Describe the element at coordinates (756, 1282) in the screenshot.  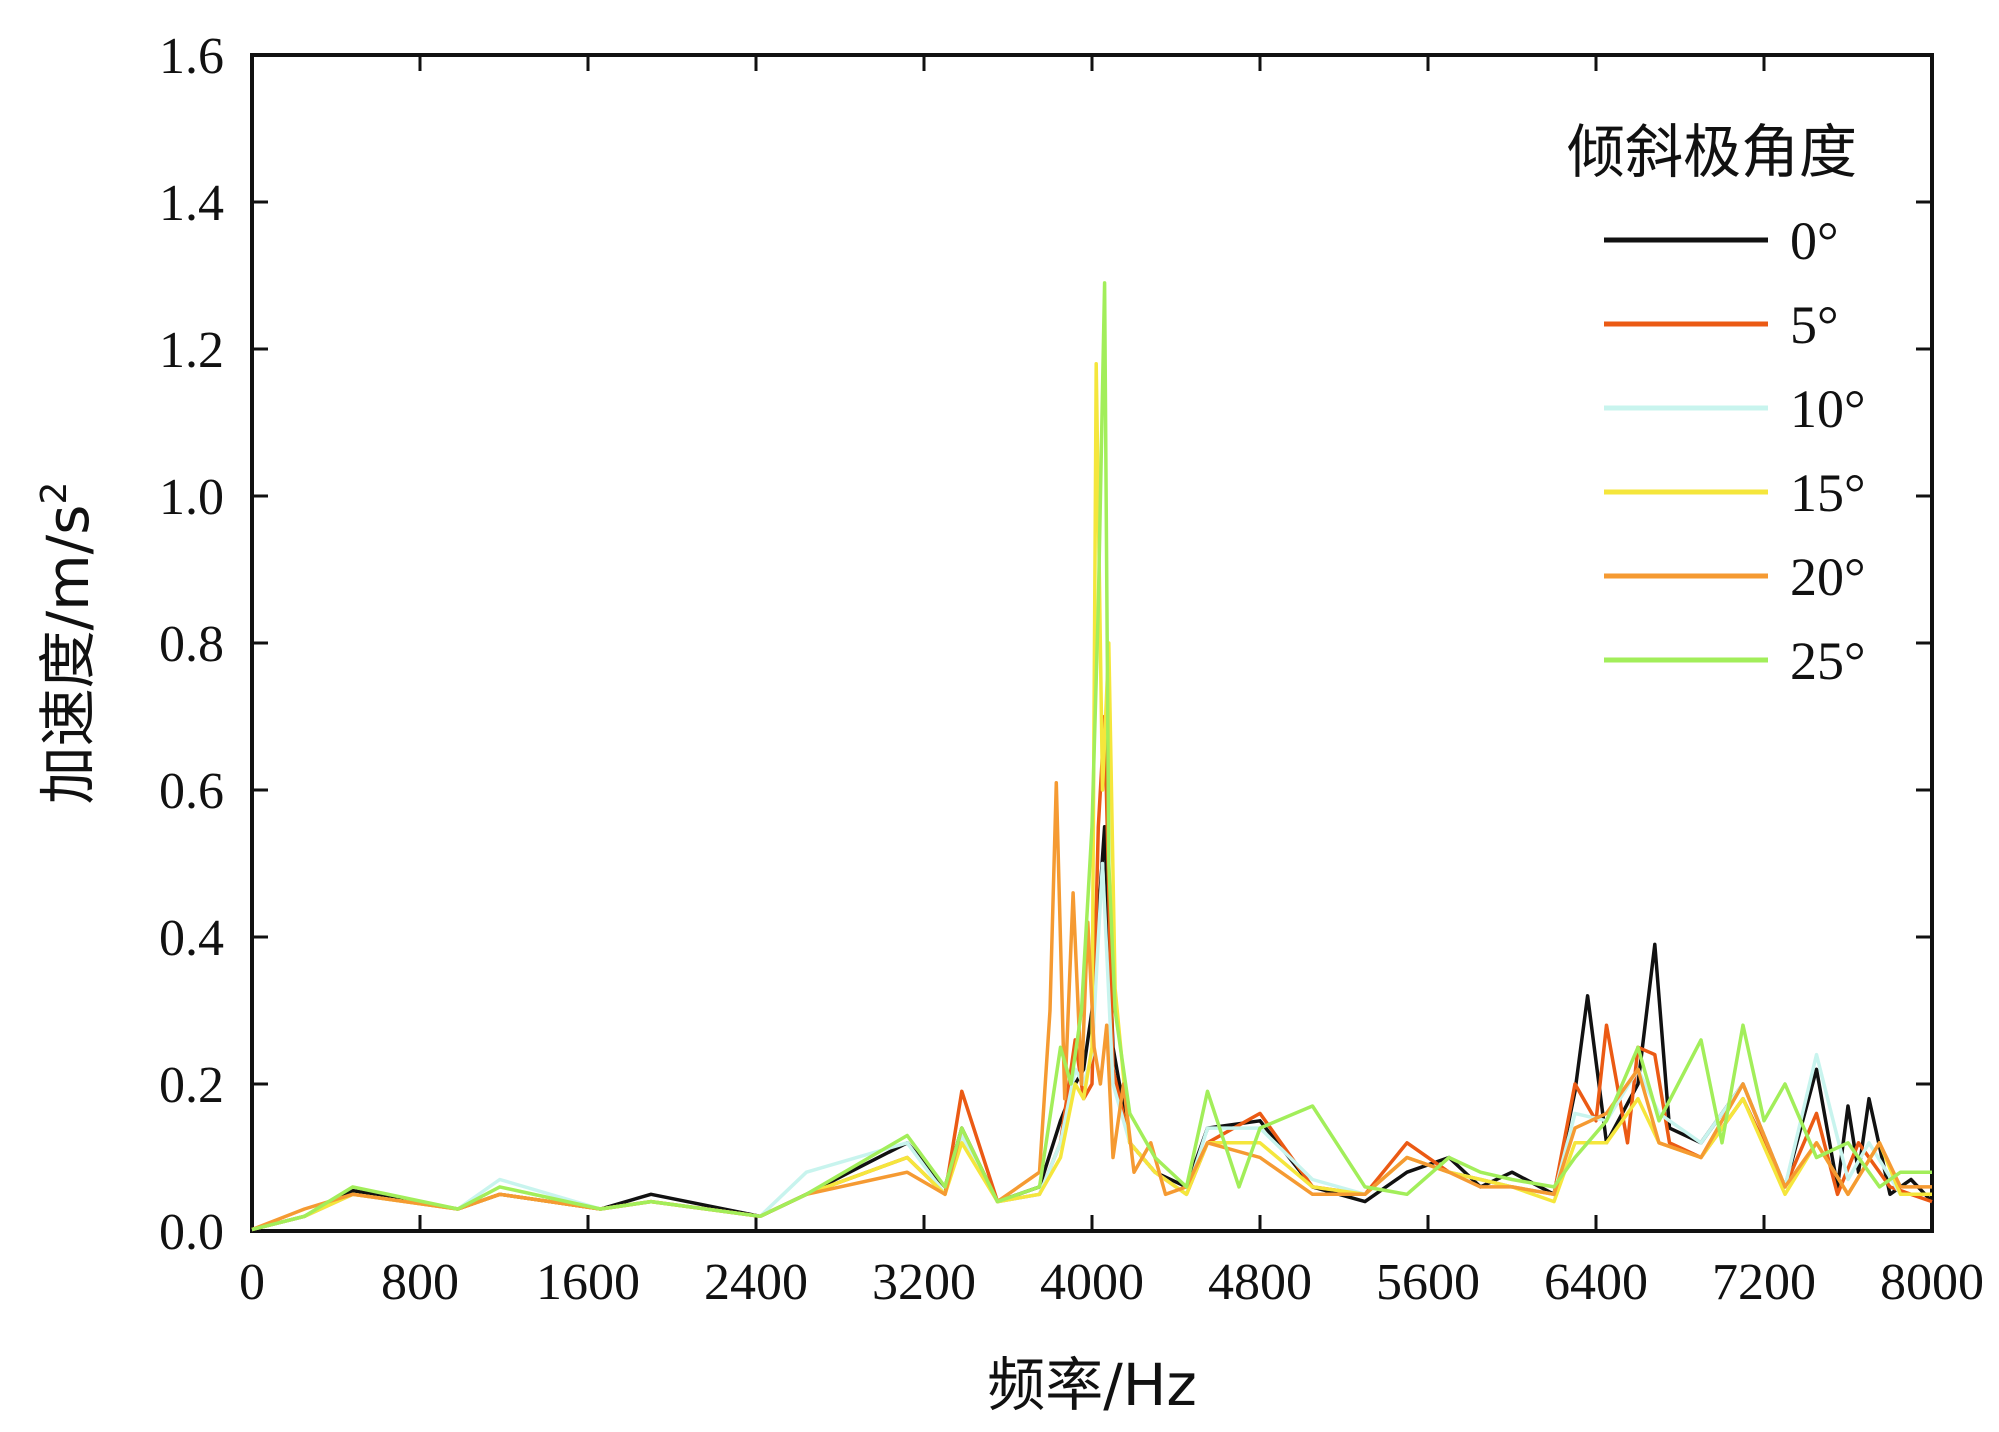
I see `x-tick-label: 2400` at that location.